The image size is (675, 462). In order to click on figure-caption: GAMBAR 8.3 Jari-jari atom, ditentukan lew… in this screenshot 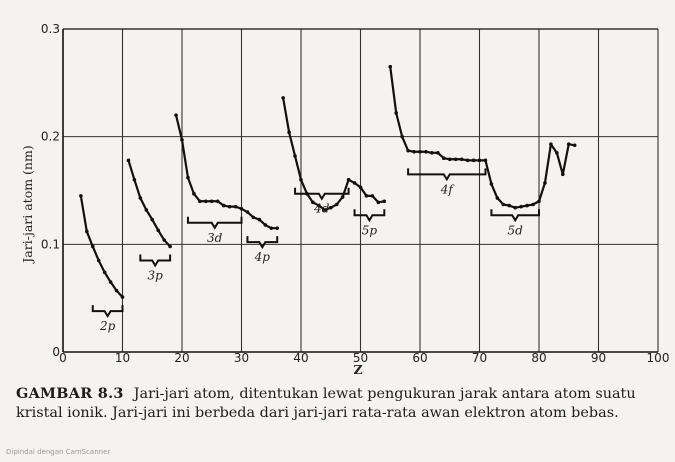, I will do `click(341, 403)`.